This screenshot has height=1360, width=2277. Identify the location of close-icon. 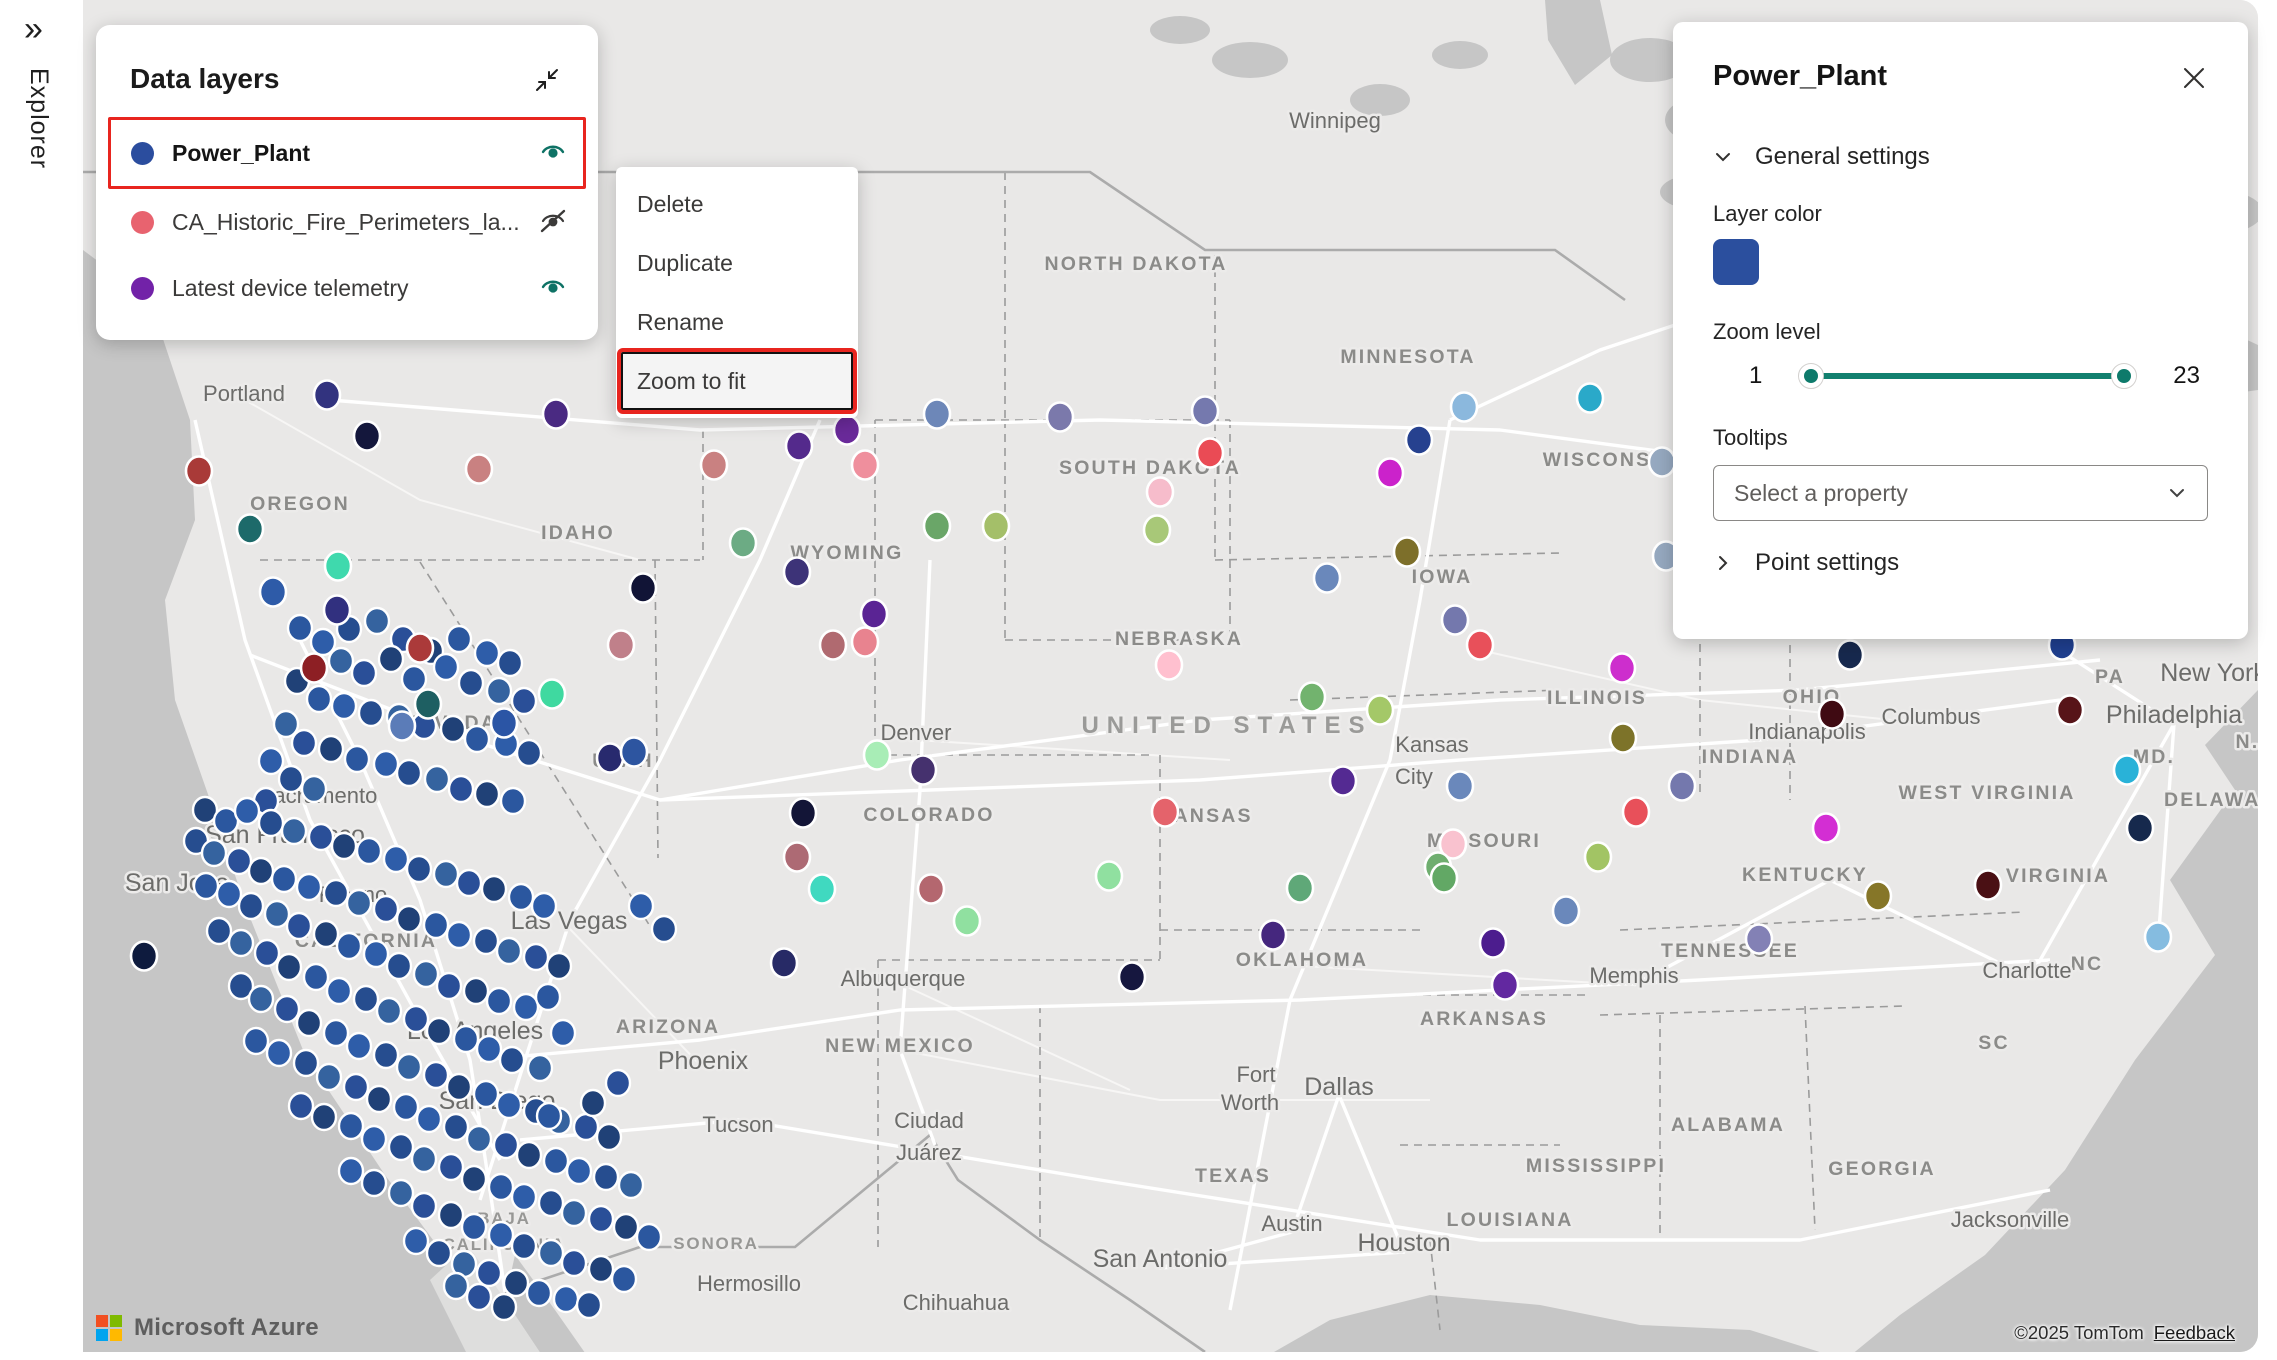
(2194, 80).